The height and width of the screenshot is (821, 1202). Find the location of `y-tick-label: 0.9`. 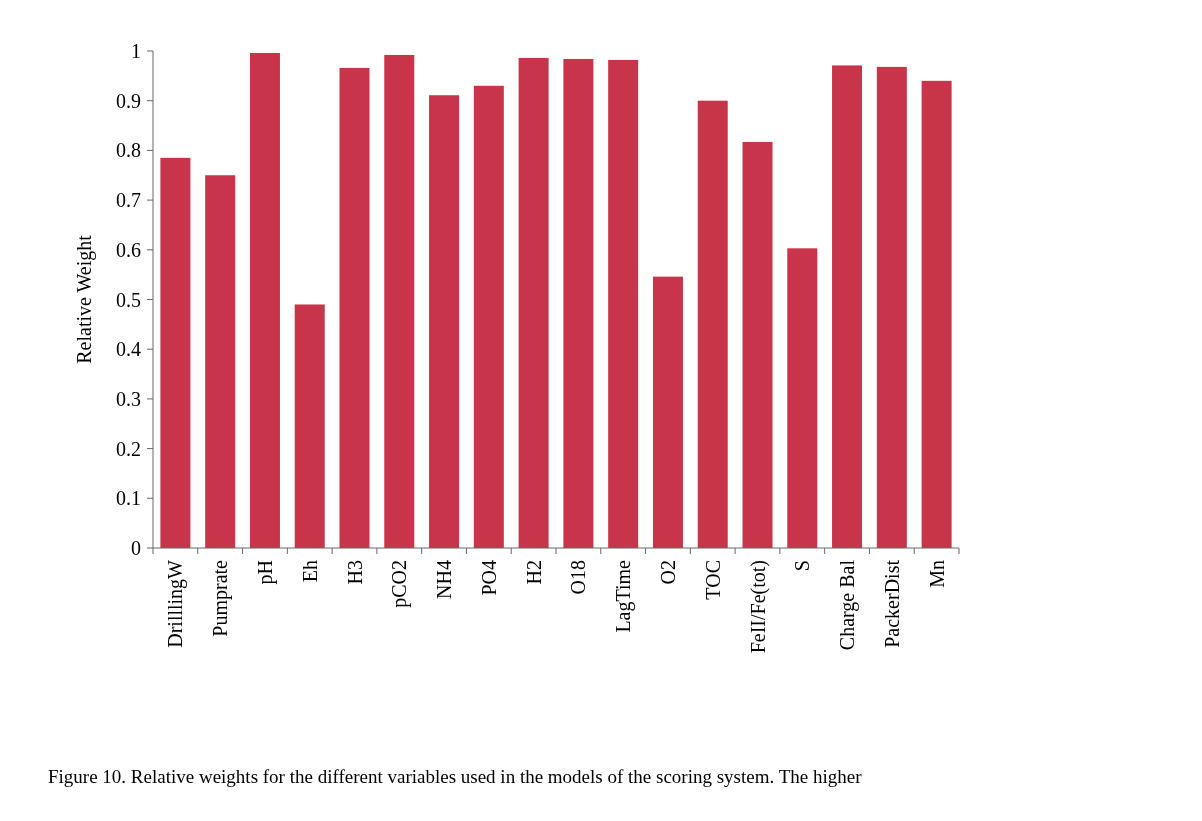

y-tick-label: 0.9 is located at coordinates (128, 100).